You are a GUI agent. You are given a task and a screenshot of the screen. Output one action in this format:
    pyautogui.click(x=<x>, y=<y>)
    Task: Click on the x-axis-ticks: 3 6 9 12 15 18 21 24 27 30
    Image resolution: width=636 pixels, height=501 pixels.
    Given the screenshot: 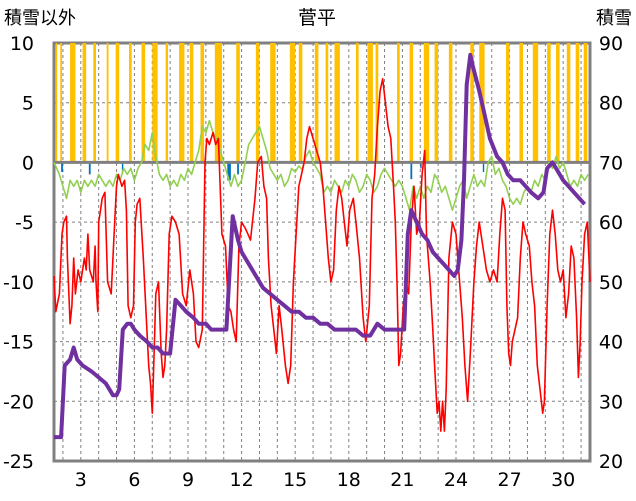 What is the action you would take?
    pyautogui.click(x=325, y=480)
    